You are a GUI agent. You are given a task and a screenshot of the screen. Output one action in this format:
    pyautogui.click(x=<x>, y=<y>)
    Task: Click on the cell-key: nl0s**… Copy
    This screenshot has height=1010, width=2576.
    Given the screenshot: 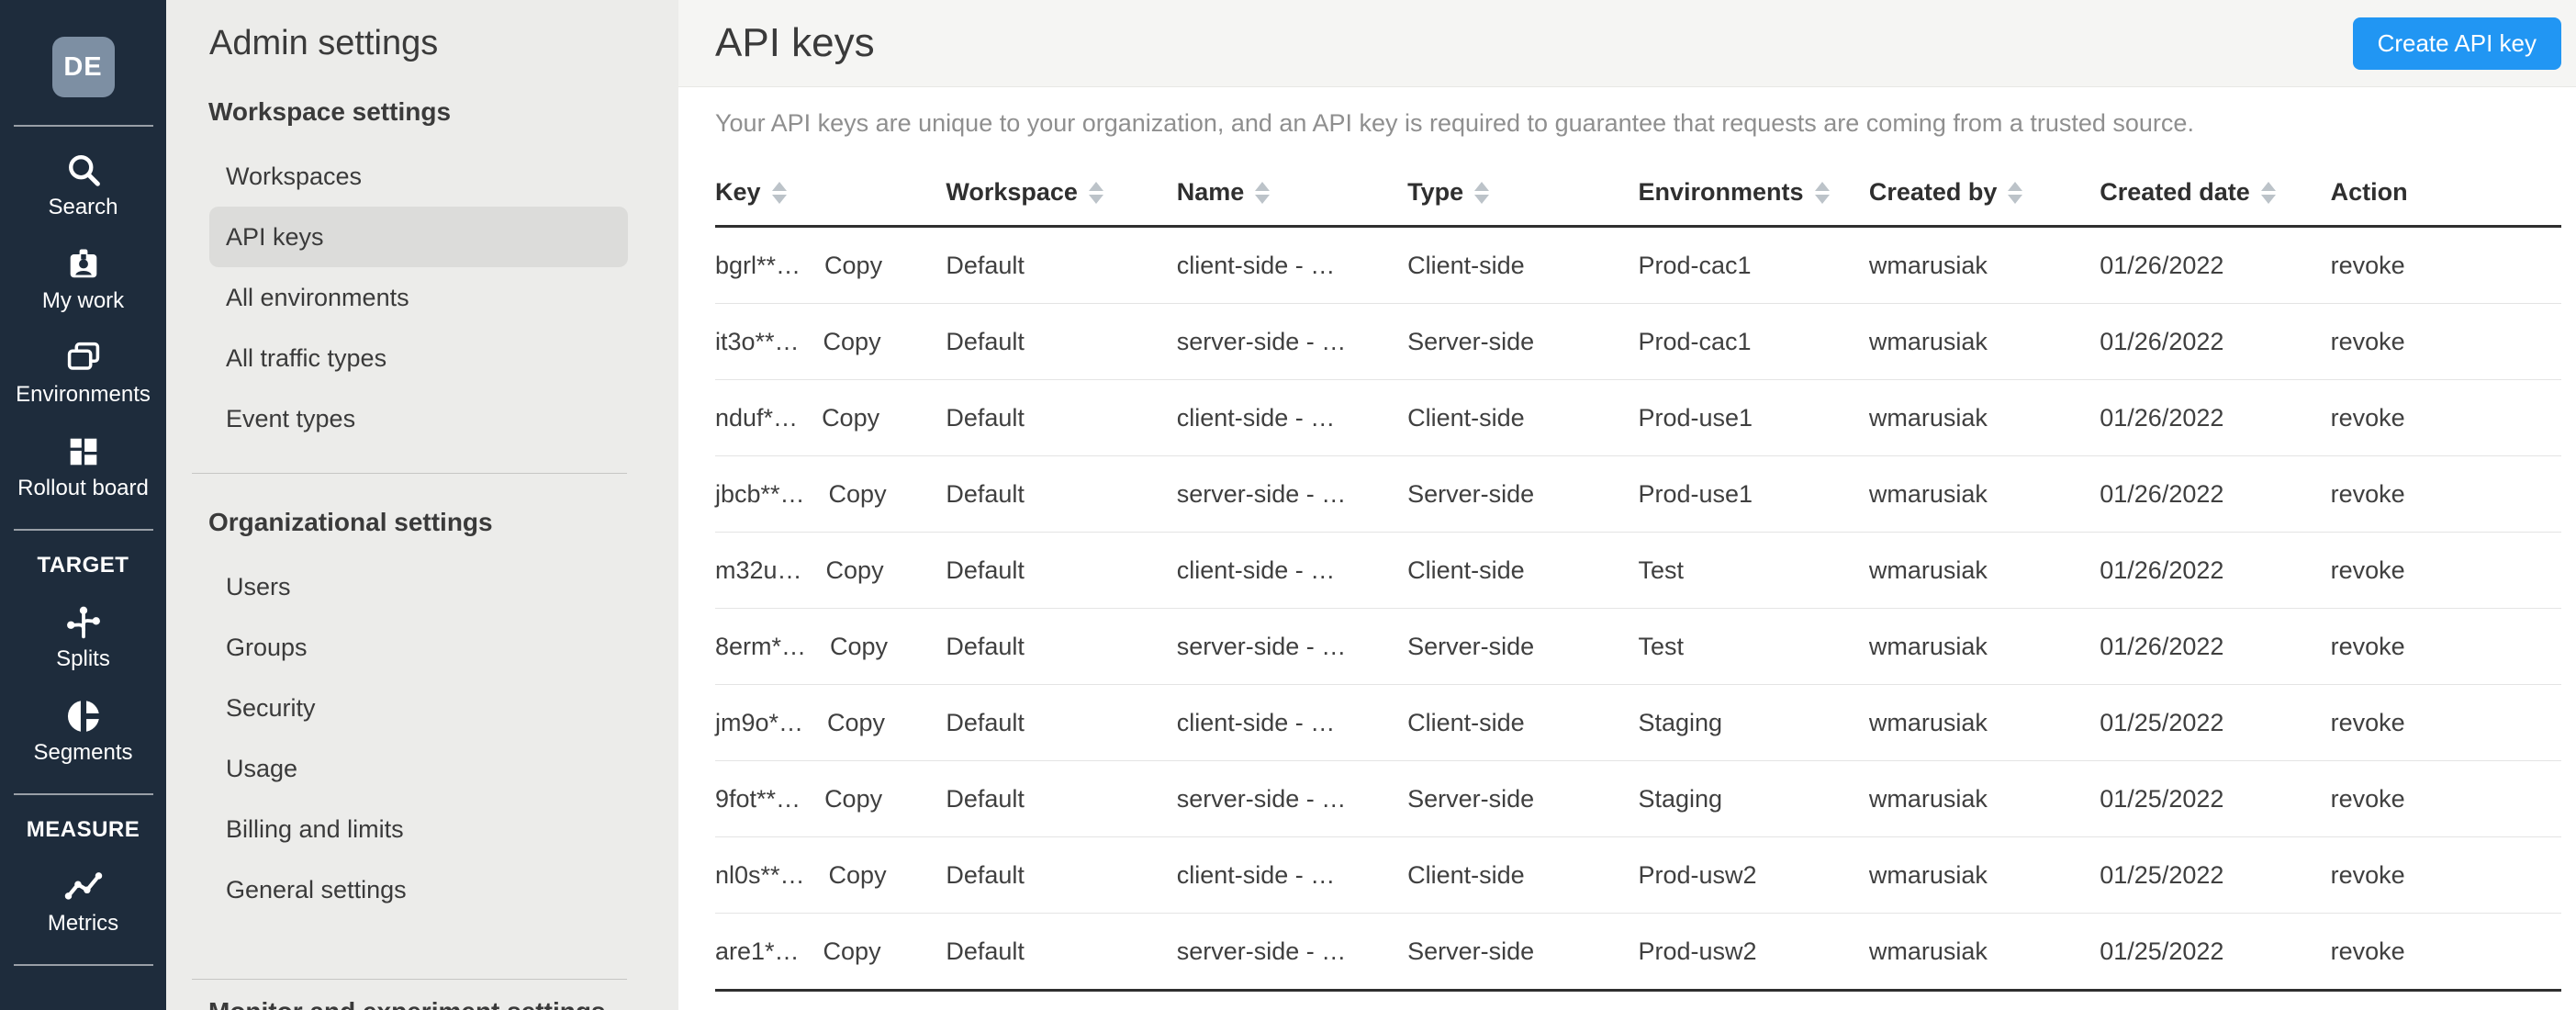 What is the action you would take?
    pyautogui.click(x=830, y=875)
    